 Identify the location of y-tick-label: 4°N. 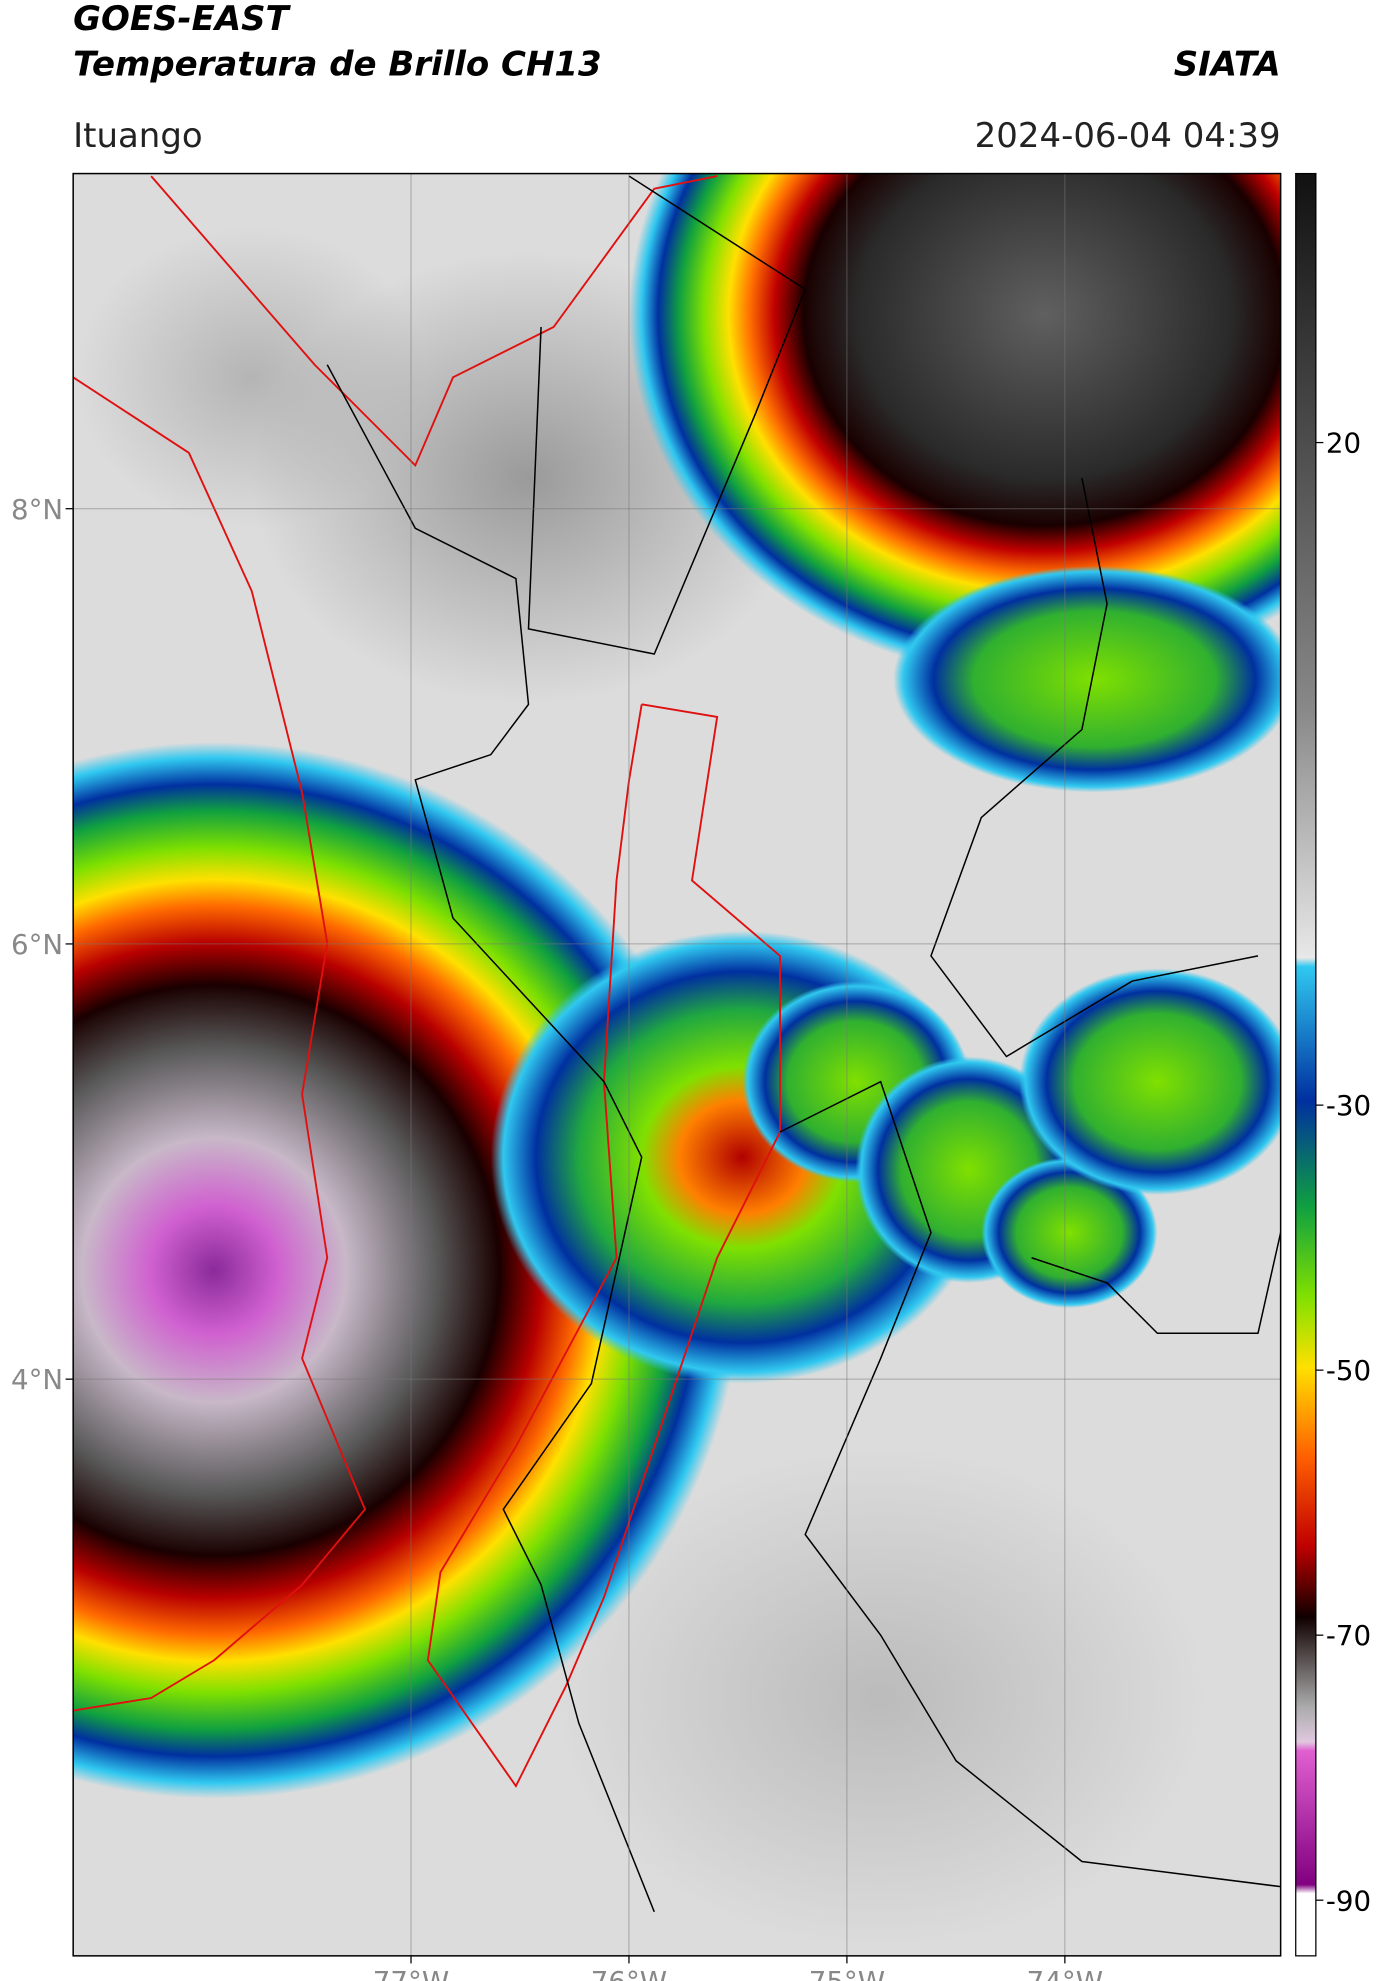
(37, 1379).